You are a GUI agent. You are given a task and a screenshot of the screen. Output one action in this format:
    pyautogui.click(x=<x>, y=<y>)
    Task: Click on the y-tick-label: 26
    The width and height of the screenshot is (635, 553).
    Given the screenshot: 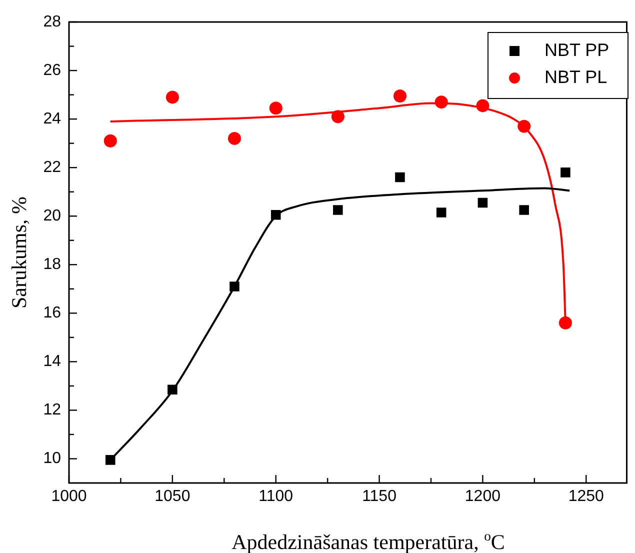 What is the action you would take?
    pyautogui.click(x=52, y=70)
    